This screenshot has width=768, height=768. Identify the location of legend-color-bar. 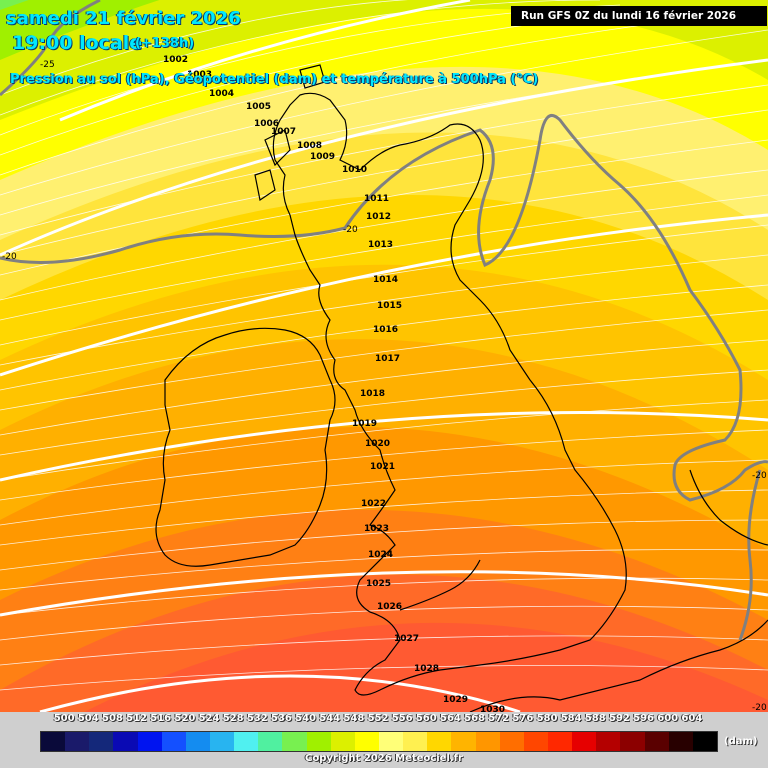
(379, 741).